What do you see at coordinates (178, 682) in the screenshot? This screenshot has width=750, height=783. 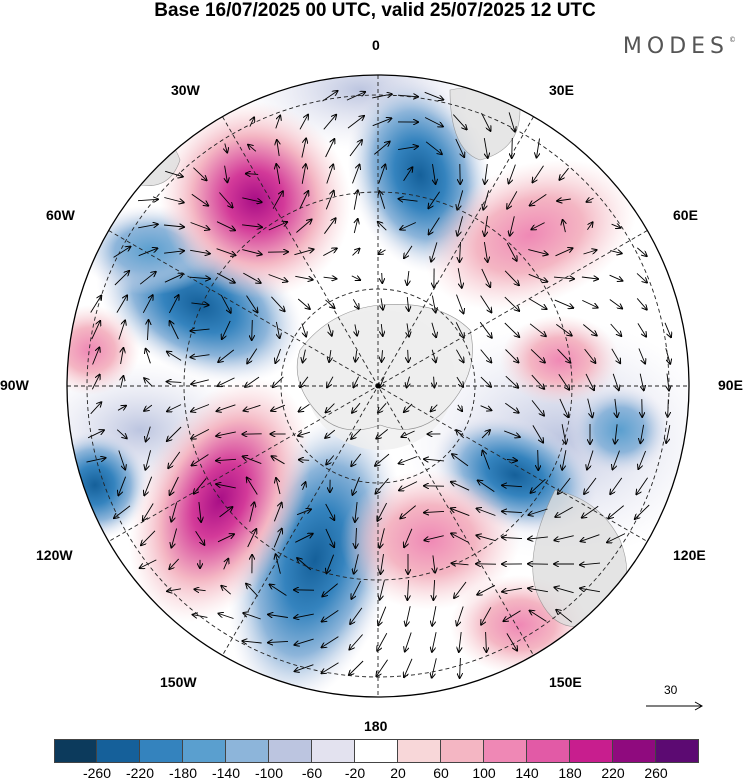 I see `lon-label-150w: 150W` at bounding box center [178, 682].